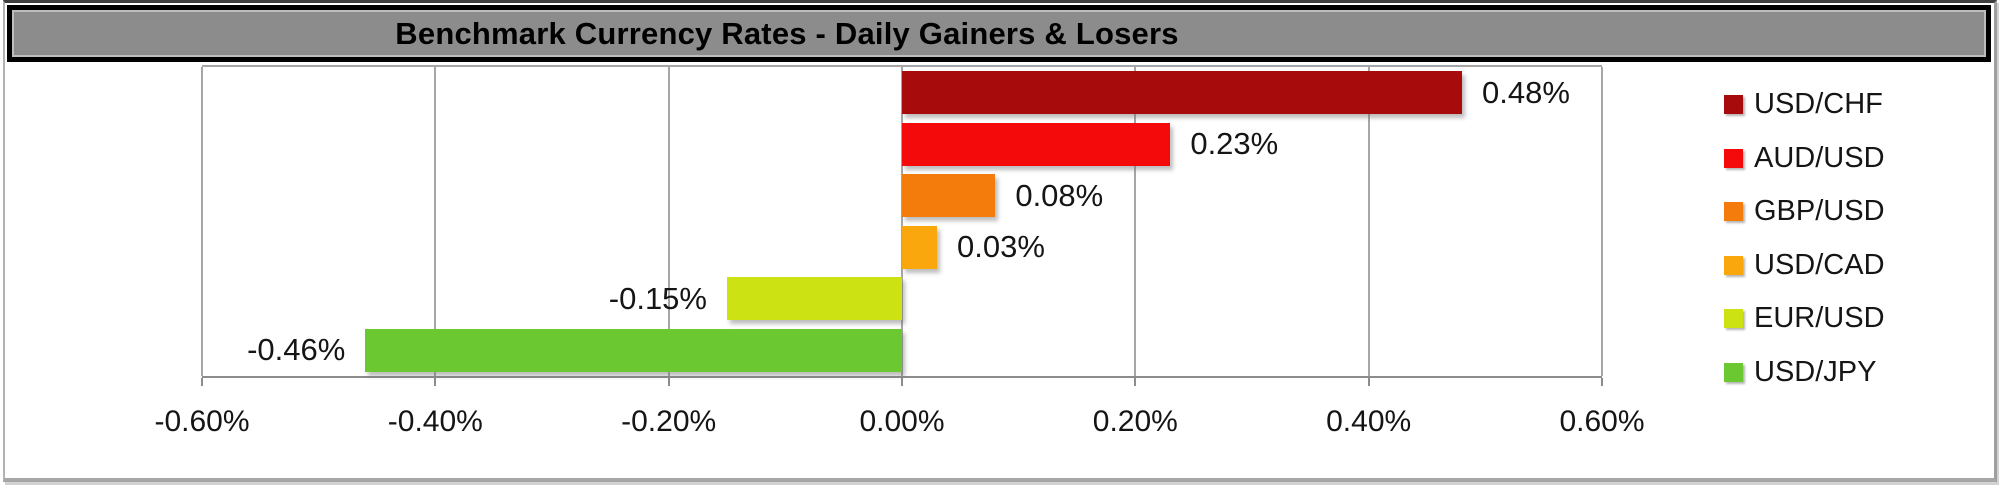 This screenshot has height=491, width=2000. Describe the element at coordinates (1733, 319) in the screenshot. I see `legend-color-swatch-eur-usd` at that location.